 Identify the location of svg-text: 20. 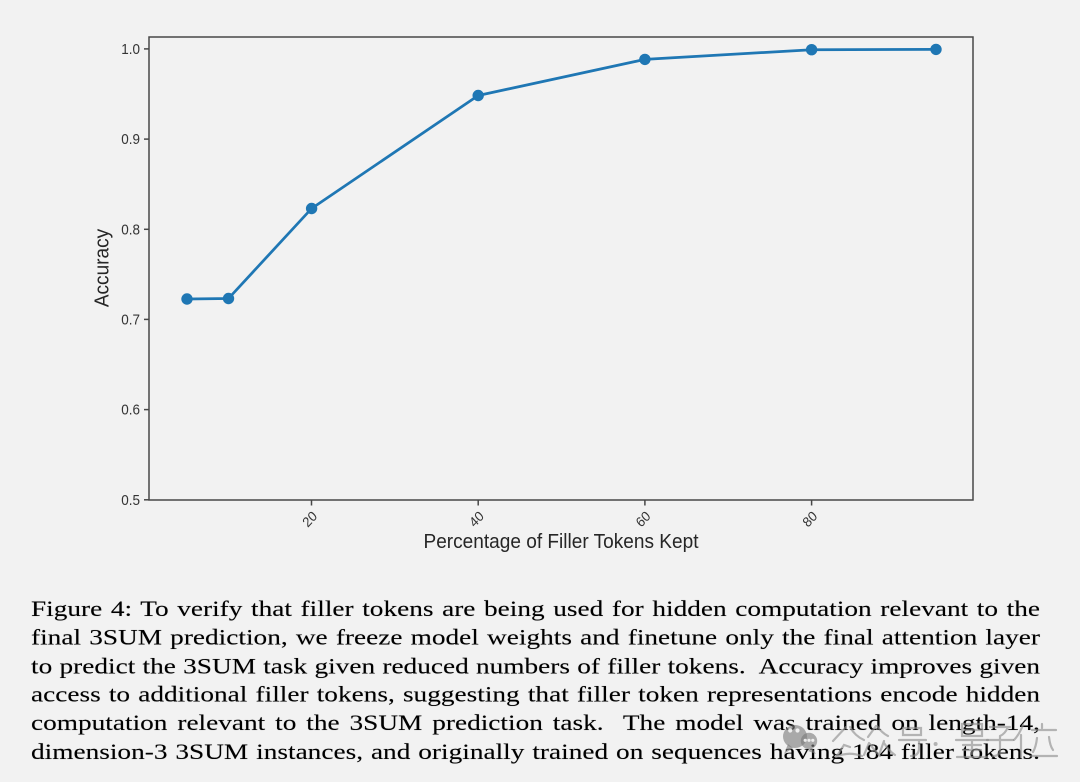
(310, 519).